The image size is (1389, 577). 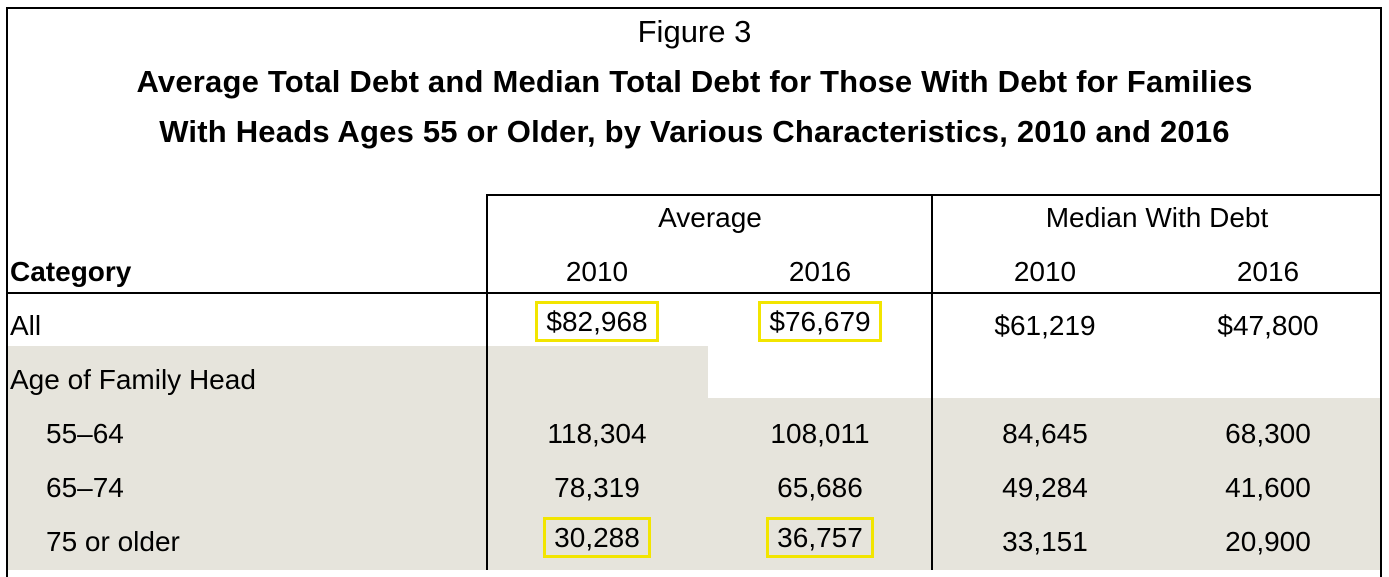 What do you see at coordinates (1045, 325) in the screenshot?
I see `cell-all-med-2010: $61,219` at bounding box center [1045, 325].